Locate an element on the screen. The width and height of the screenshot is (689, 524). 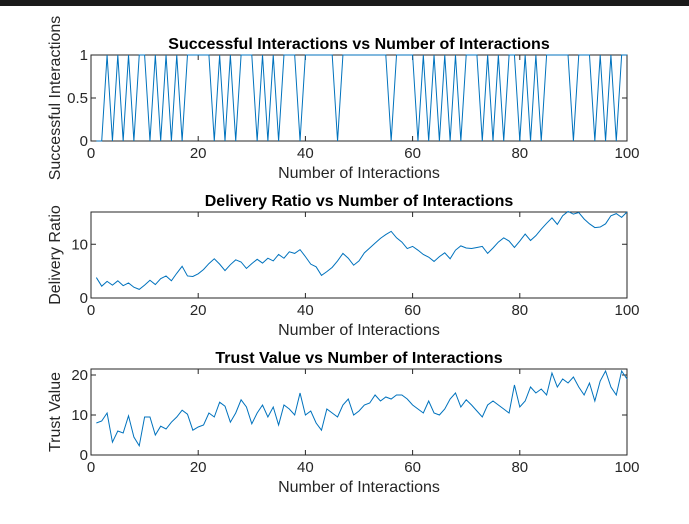
y-tick-label: 0 is located at coordinates (84, 141).